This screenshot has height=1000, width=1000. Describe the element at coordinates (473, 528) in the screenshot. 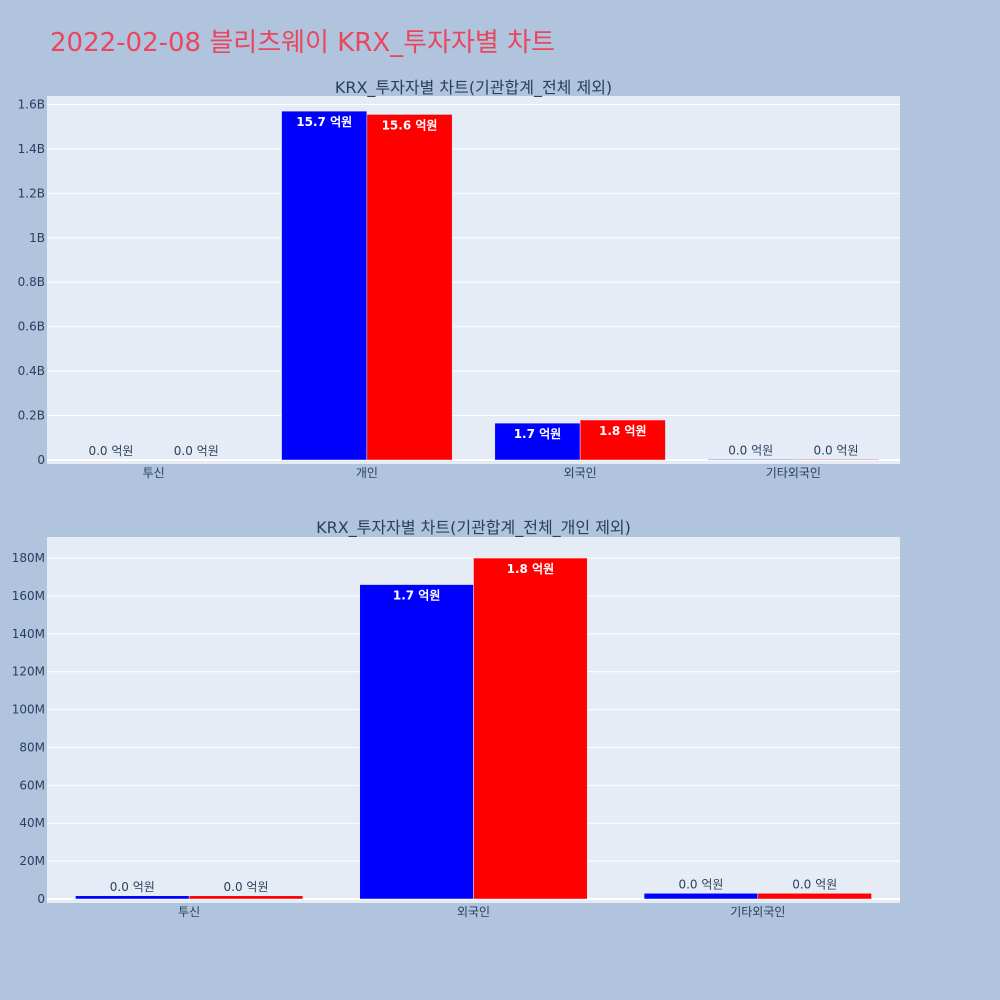

I see `chart-title: KRX_투자자별 차트(기관합계_전체_개인 제외)` at that location.